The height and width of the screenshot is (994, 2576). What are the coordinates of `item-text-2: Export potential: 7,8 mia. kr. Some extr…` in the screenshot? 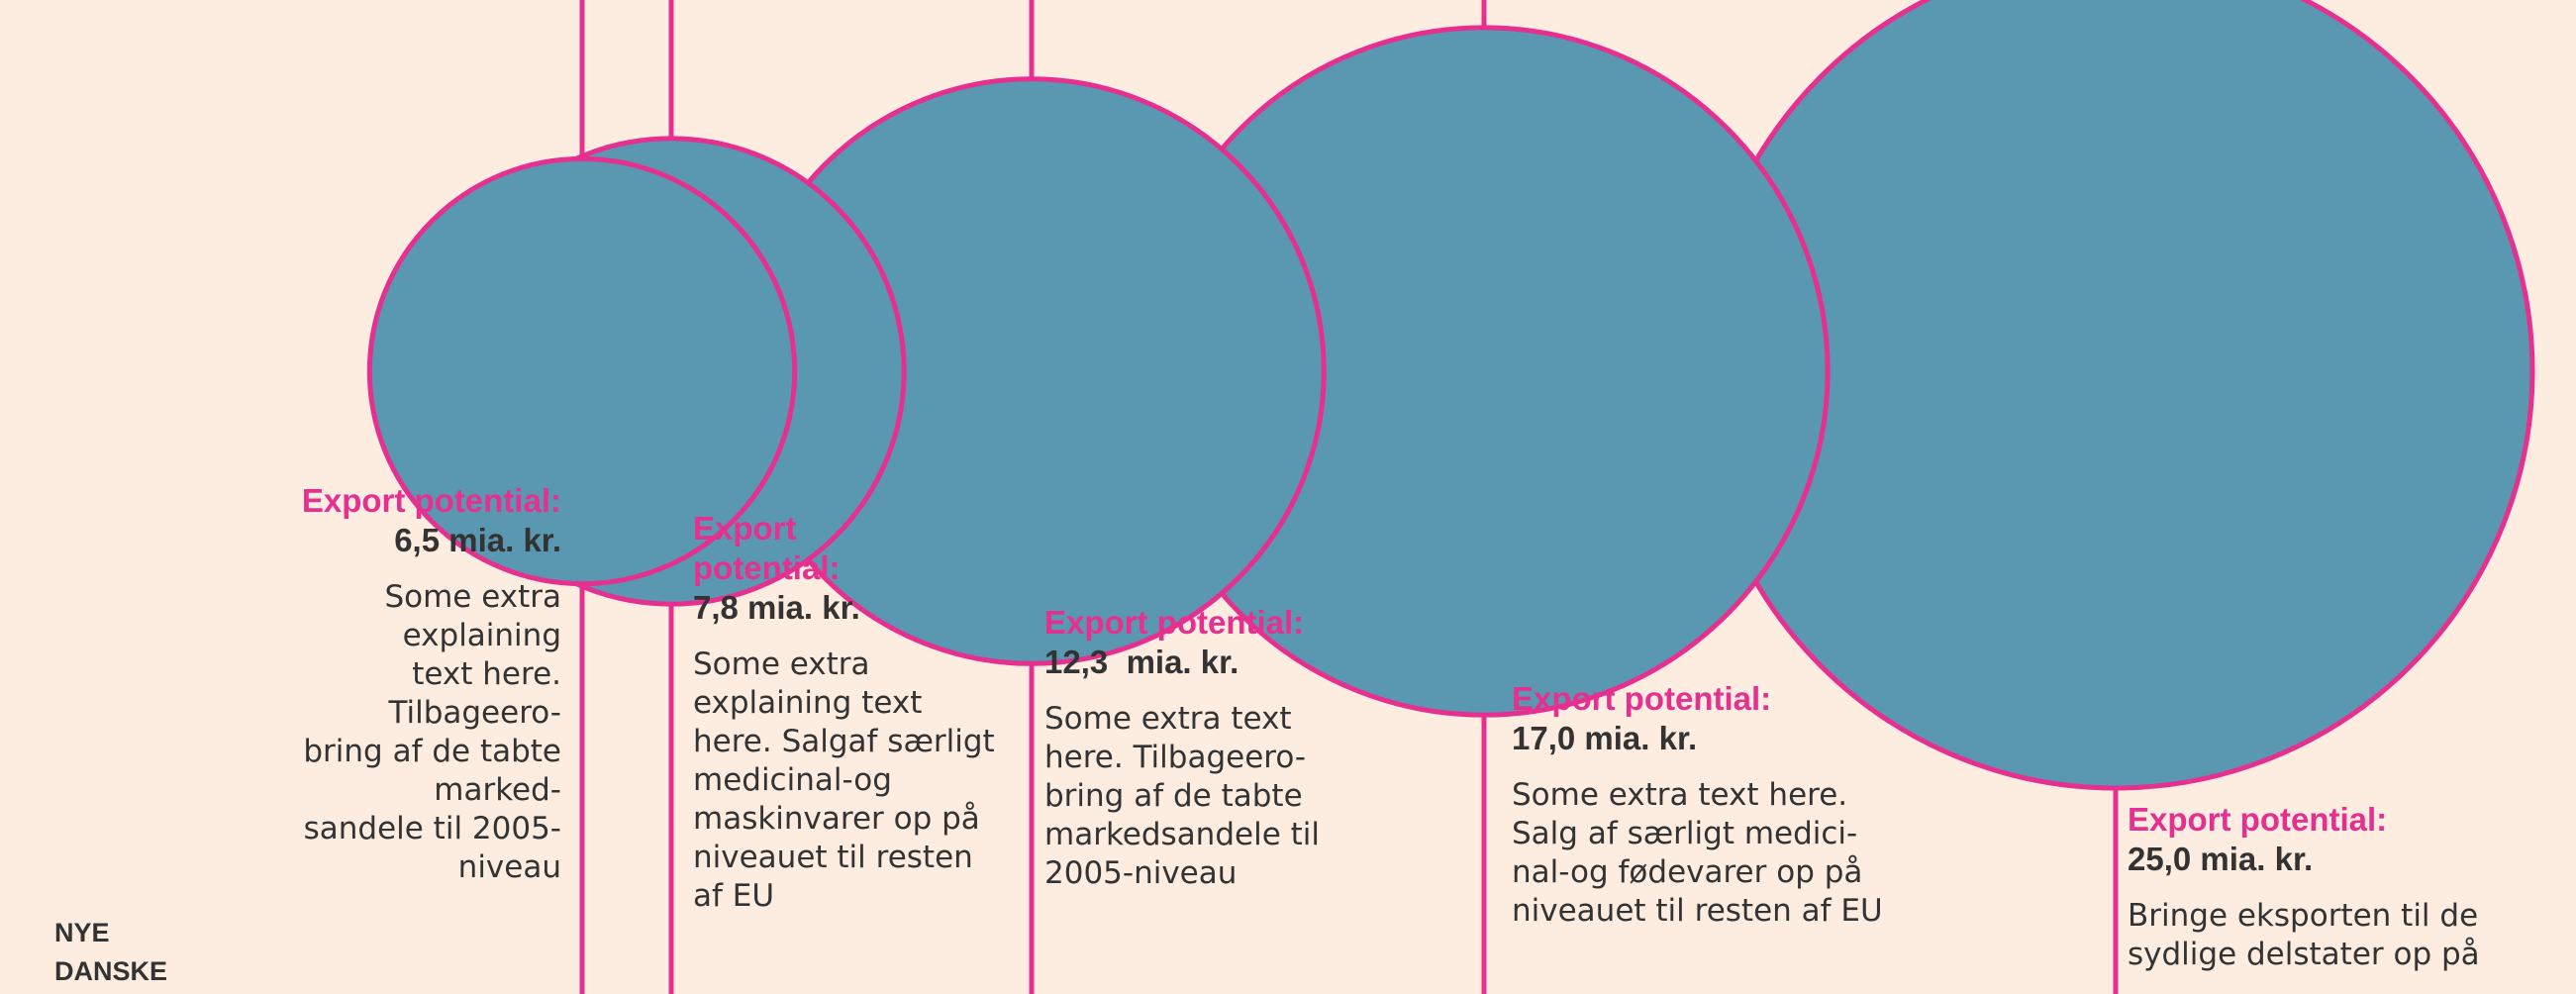 It's located at (857, 712).